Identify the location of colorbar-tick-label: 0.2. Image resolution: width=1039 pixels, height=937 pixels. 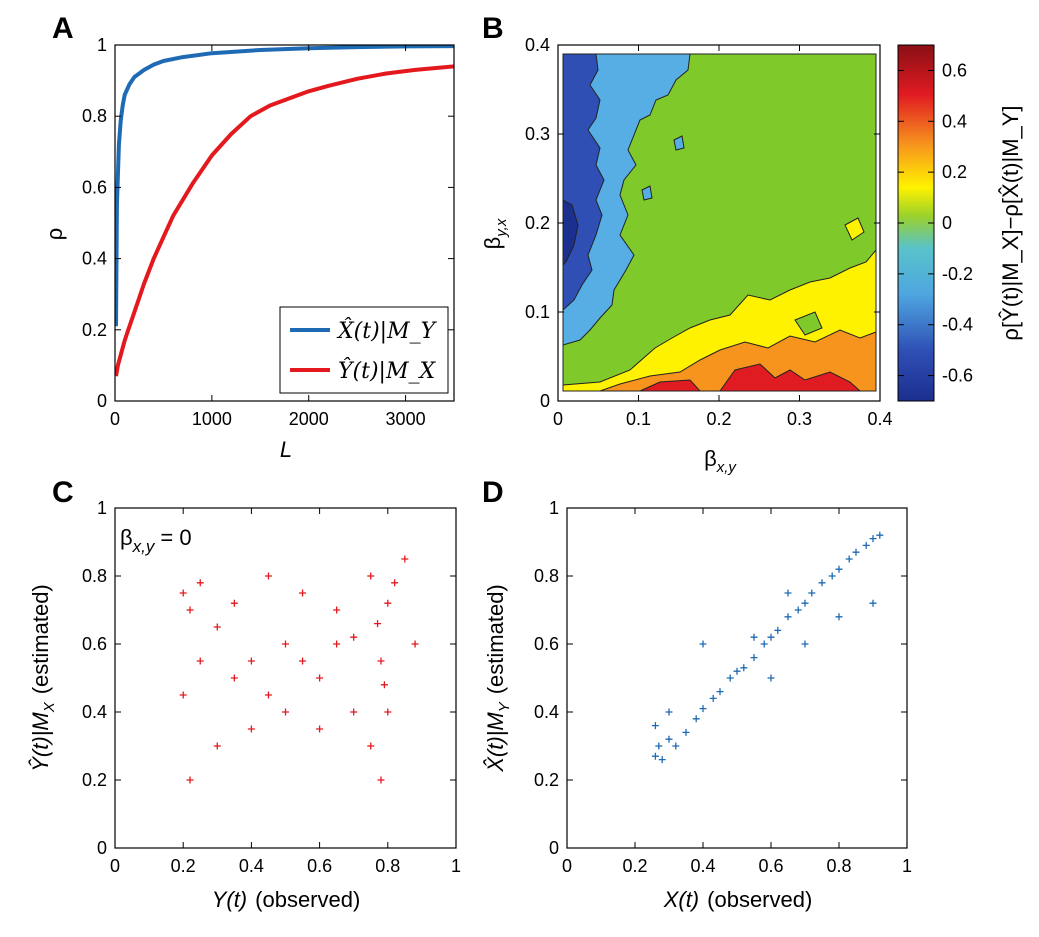
(954, 172).